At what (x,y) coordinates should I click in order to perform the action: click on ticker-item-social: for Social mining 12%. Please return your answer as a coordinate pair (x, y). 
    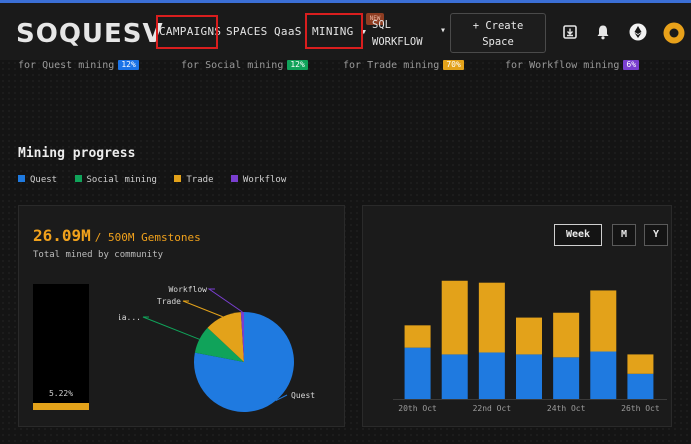
    Looking at the image, I should click on (244, 65).